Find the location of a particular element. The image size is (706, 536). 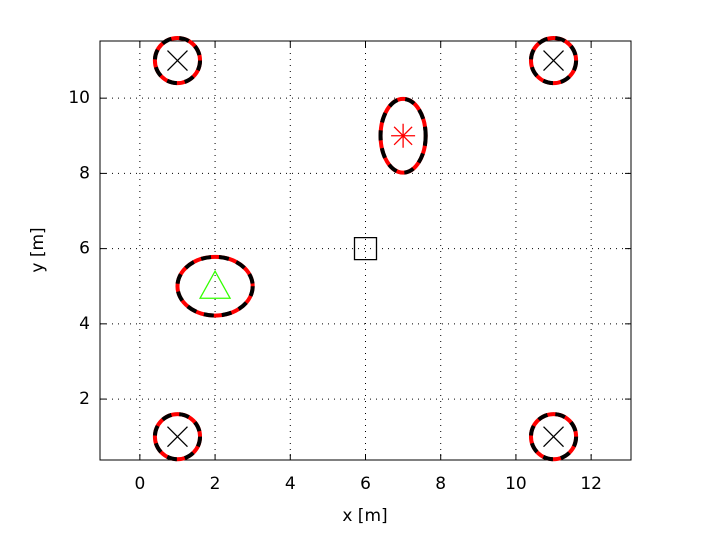

y-tick-label: 10 is located at coordinates (79, 98).